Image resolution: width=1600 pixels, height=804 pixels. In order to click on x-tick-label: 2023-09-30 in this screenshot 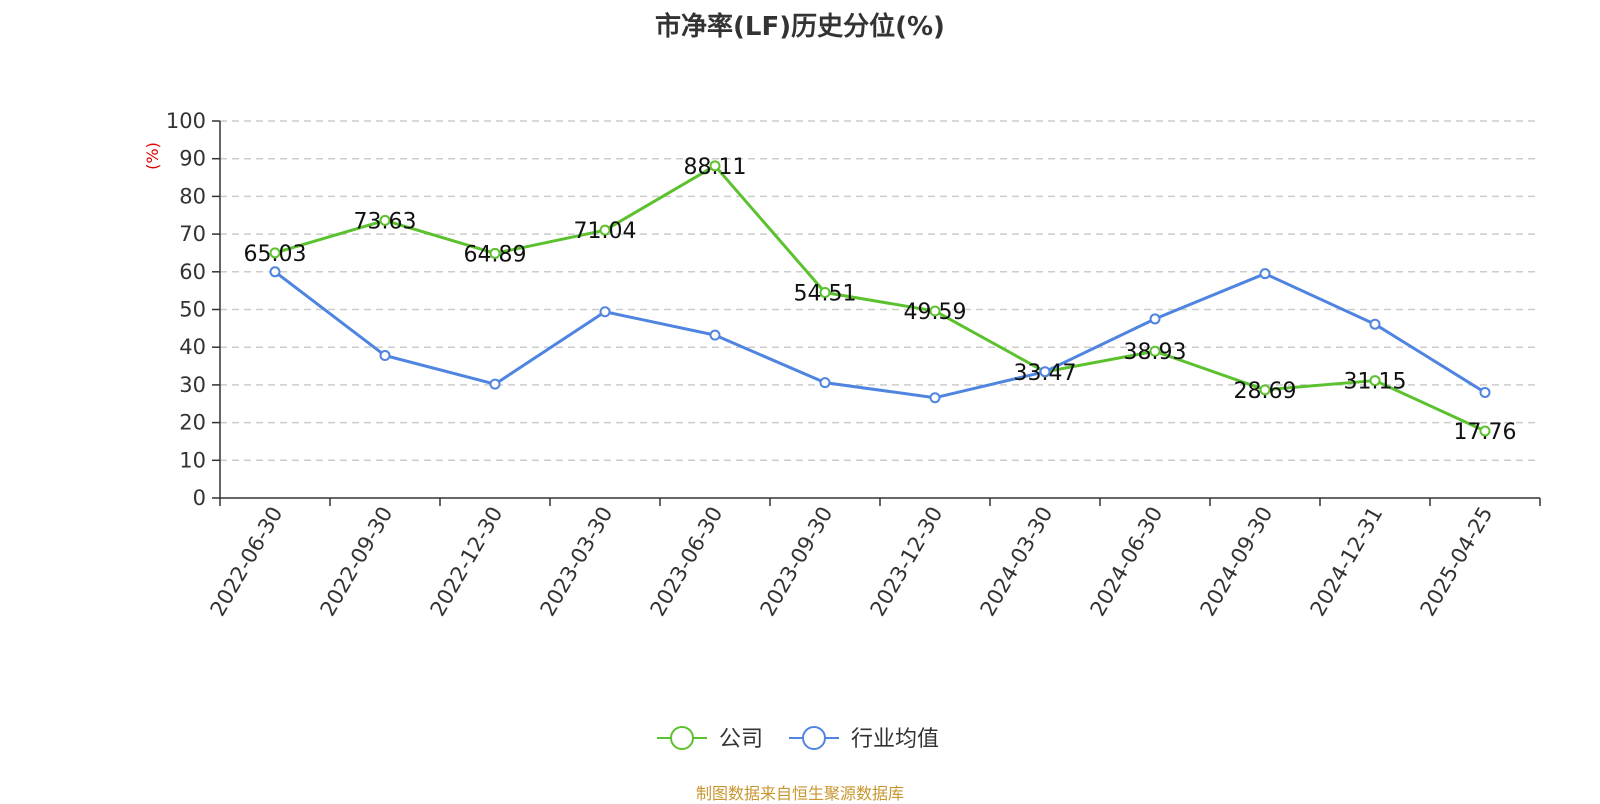, I will do `click(797, 562)`.